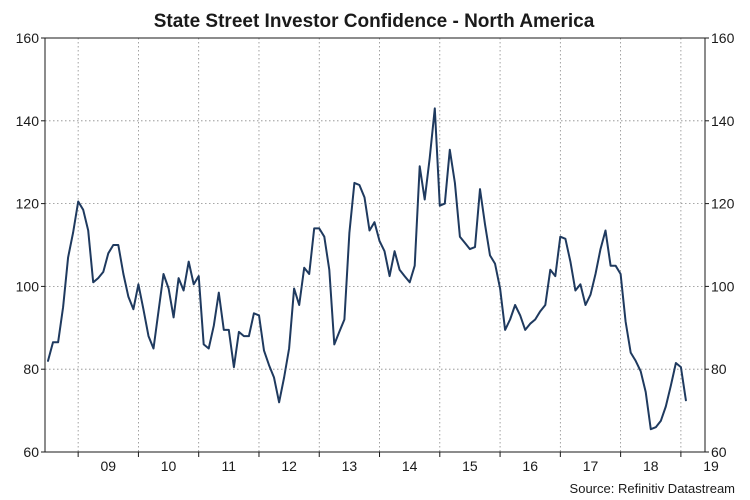 This screenshot has height=500, width=750. Describe the element at coordinates (651, 466) in the screenshot. I see `x-tick-label: 18` at that location.